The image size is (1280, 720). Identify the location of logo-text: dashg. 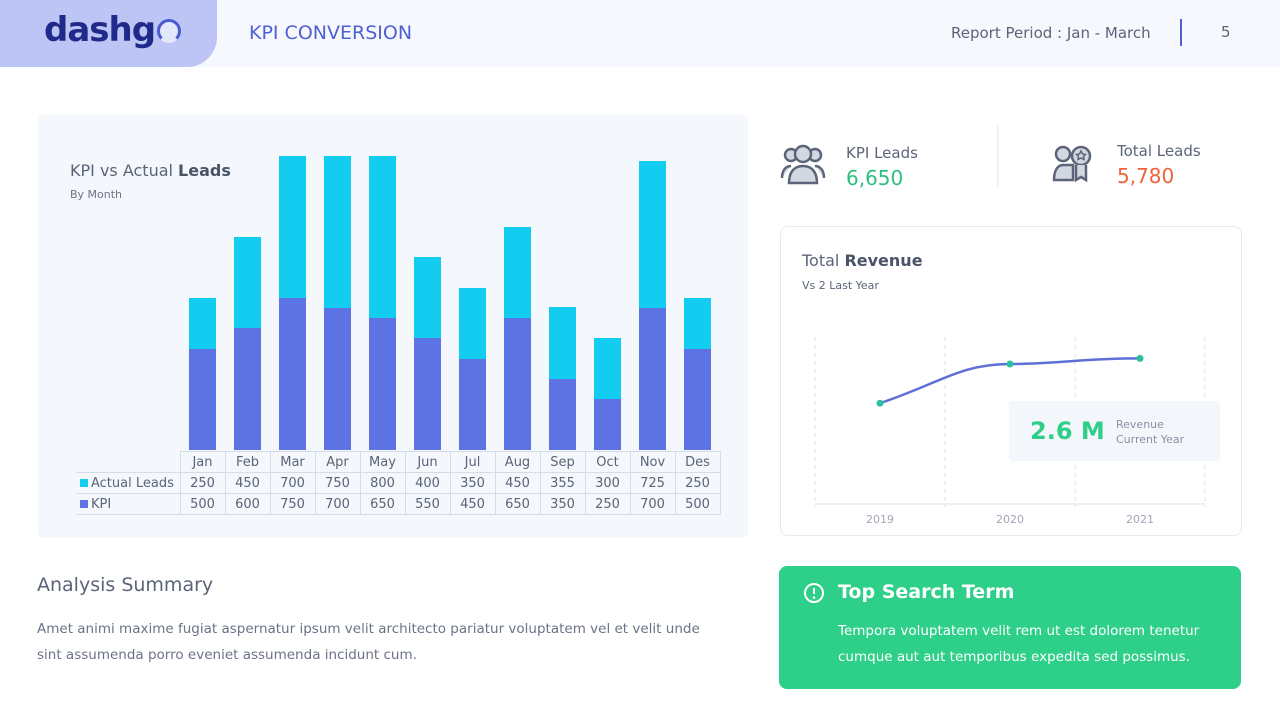
(100, 30).